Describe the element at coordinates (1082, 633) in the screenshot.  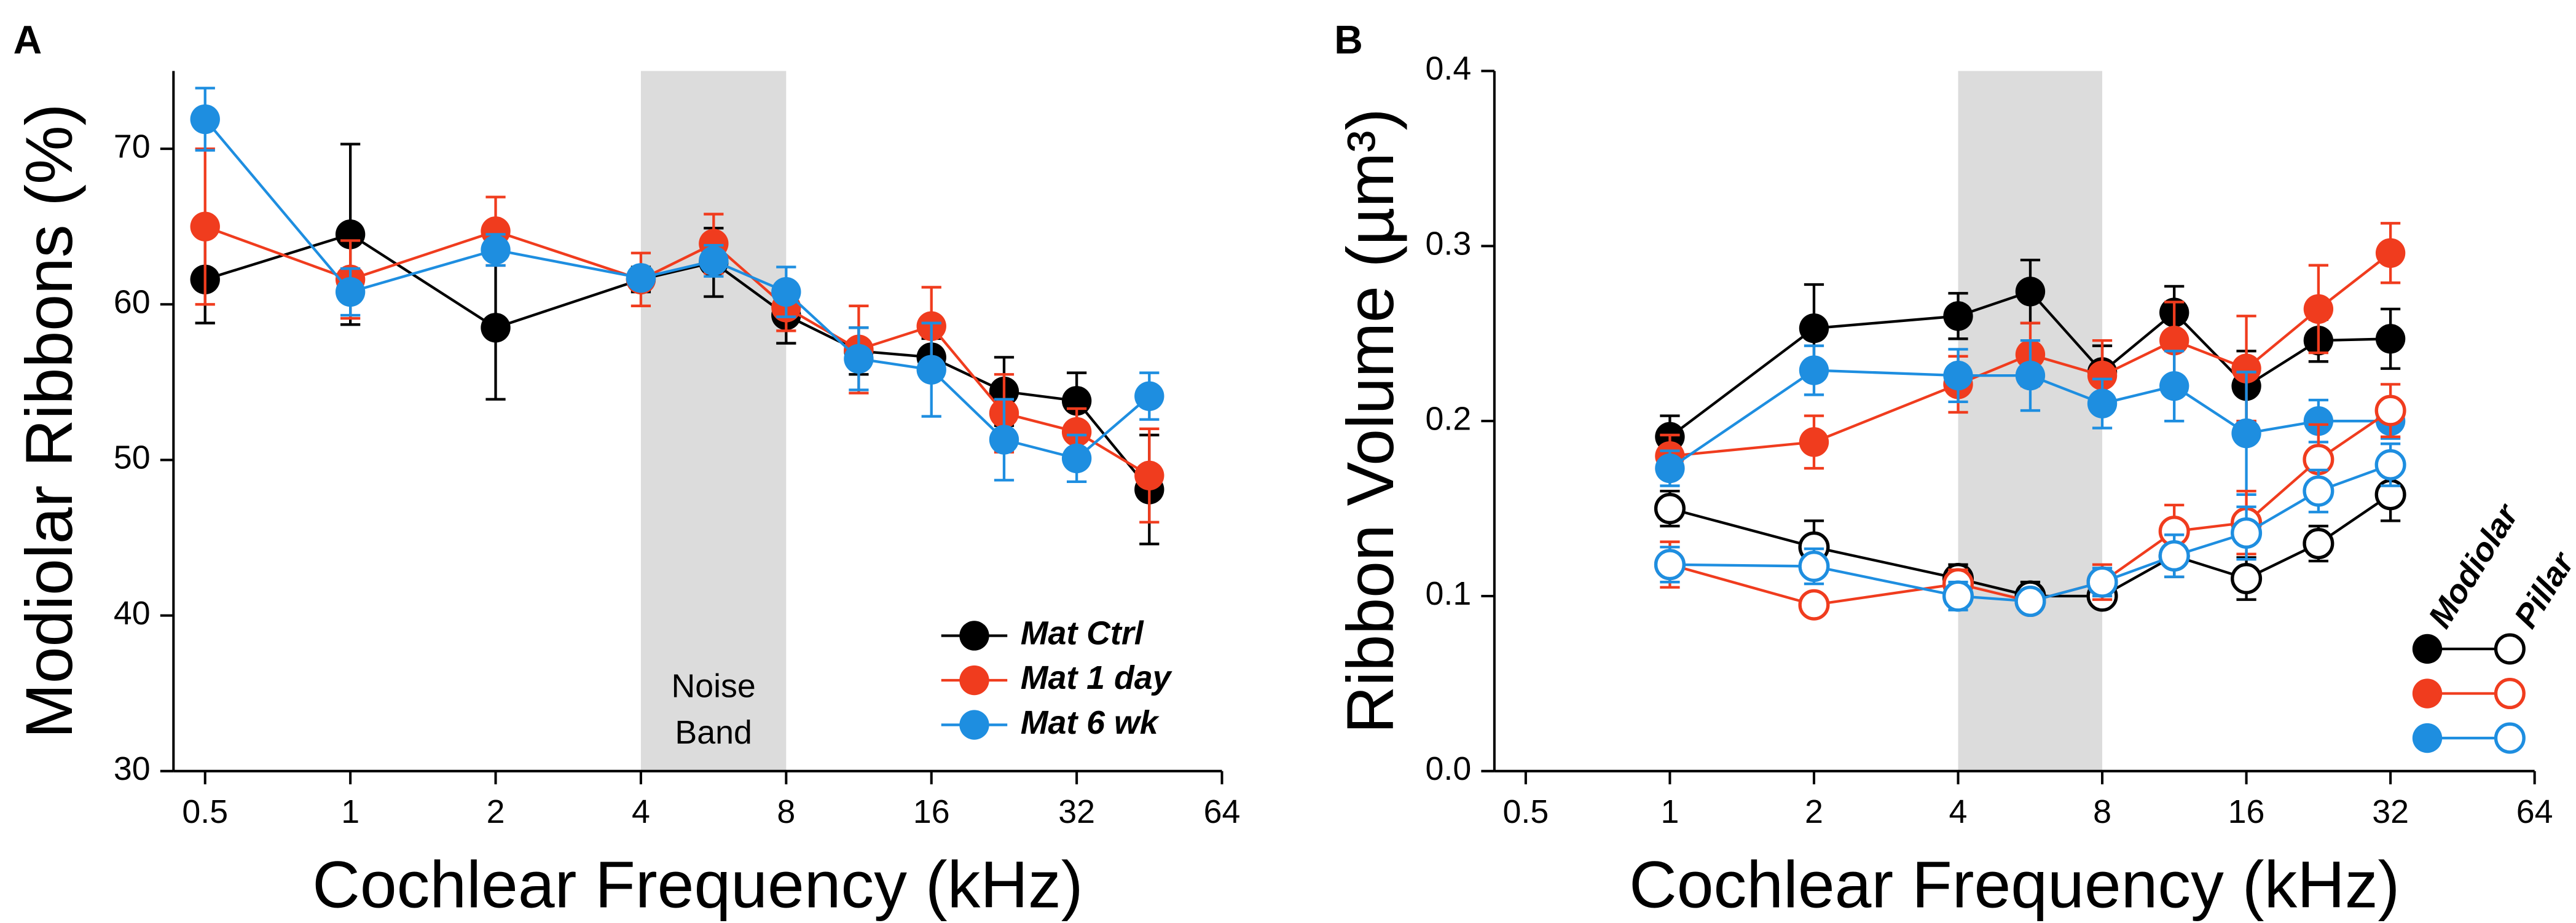
I see `legend-label: Mat Ctrl` at that location.